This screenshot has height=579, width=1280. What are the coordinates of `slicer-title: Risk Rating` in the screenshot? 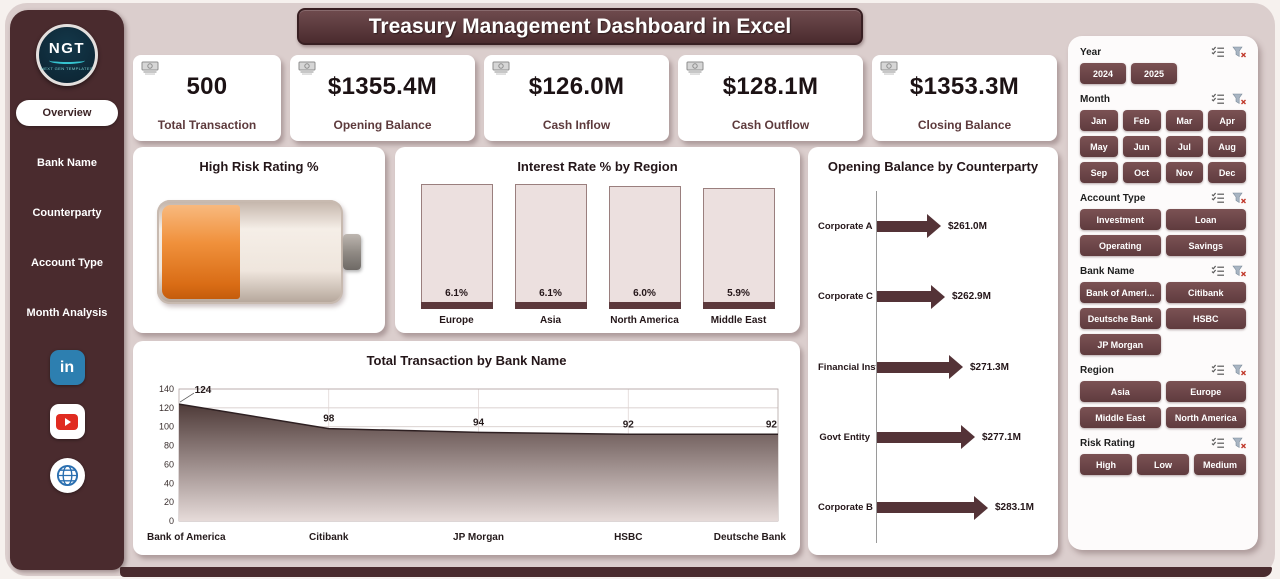 It's located at (1108, 443).